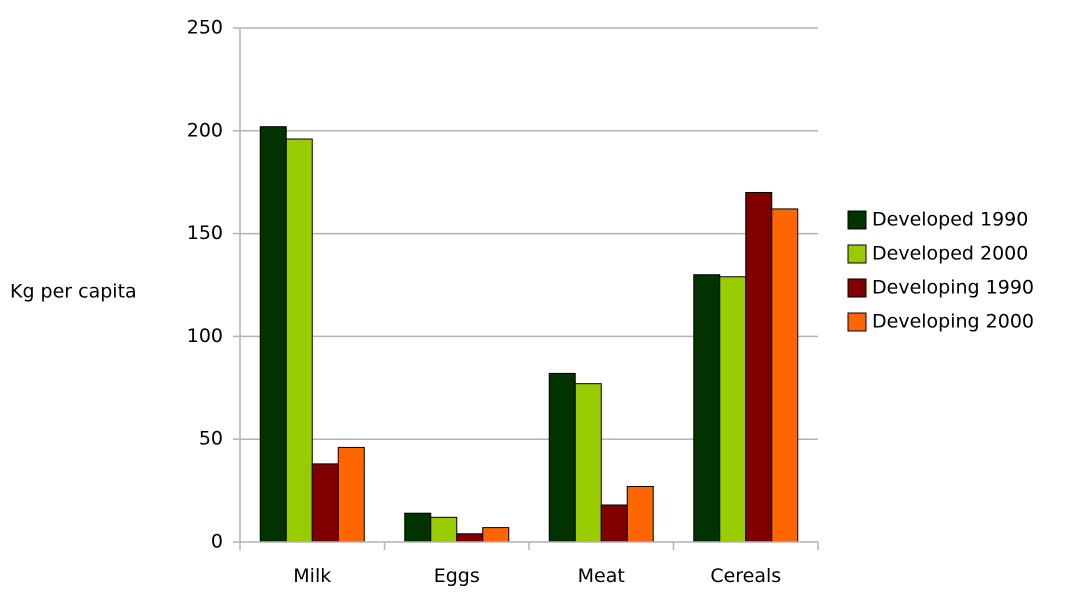 The height and width of the screenshot is (599, 1069). I want to click on bar-developing-1990-milk, so click(325, 503).